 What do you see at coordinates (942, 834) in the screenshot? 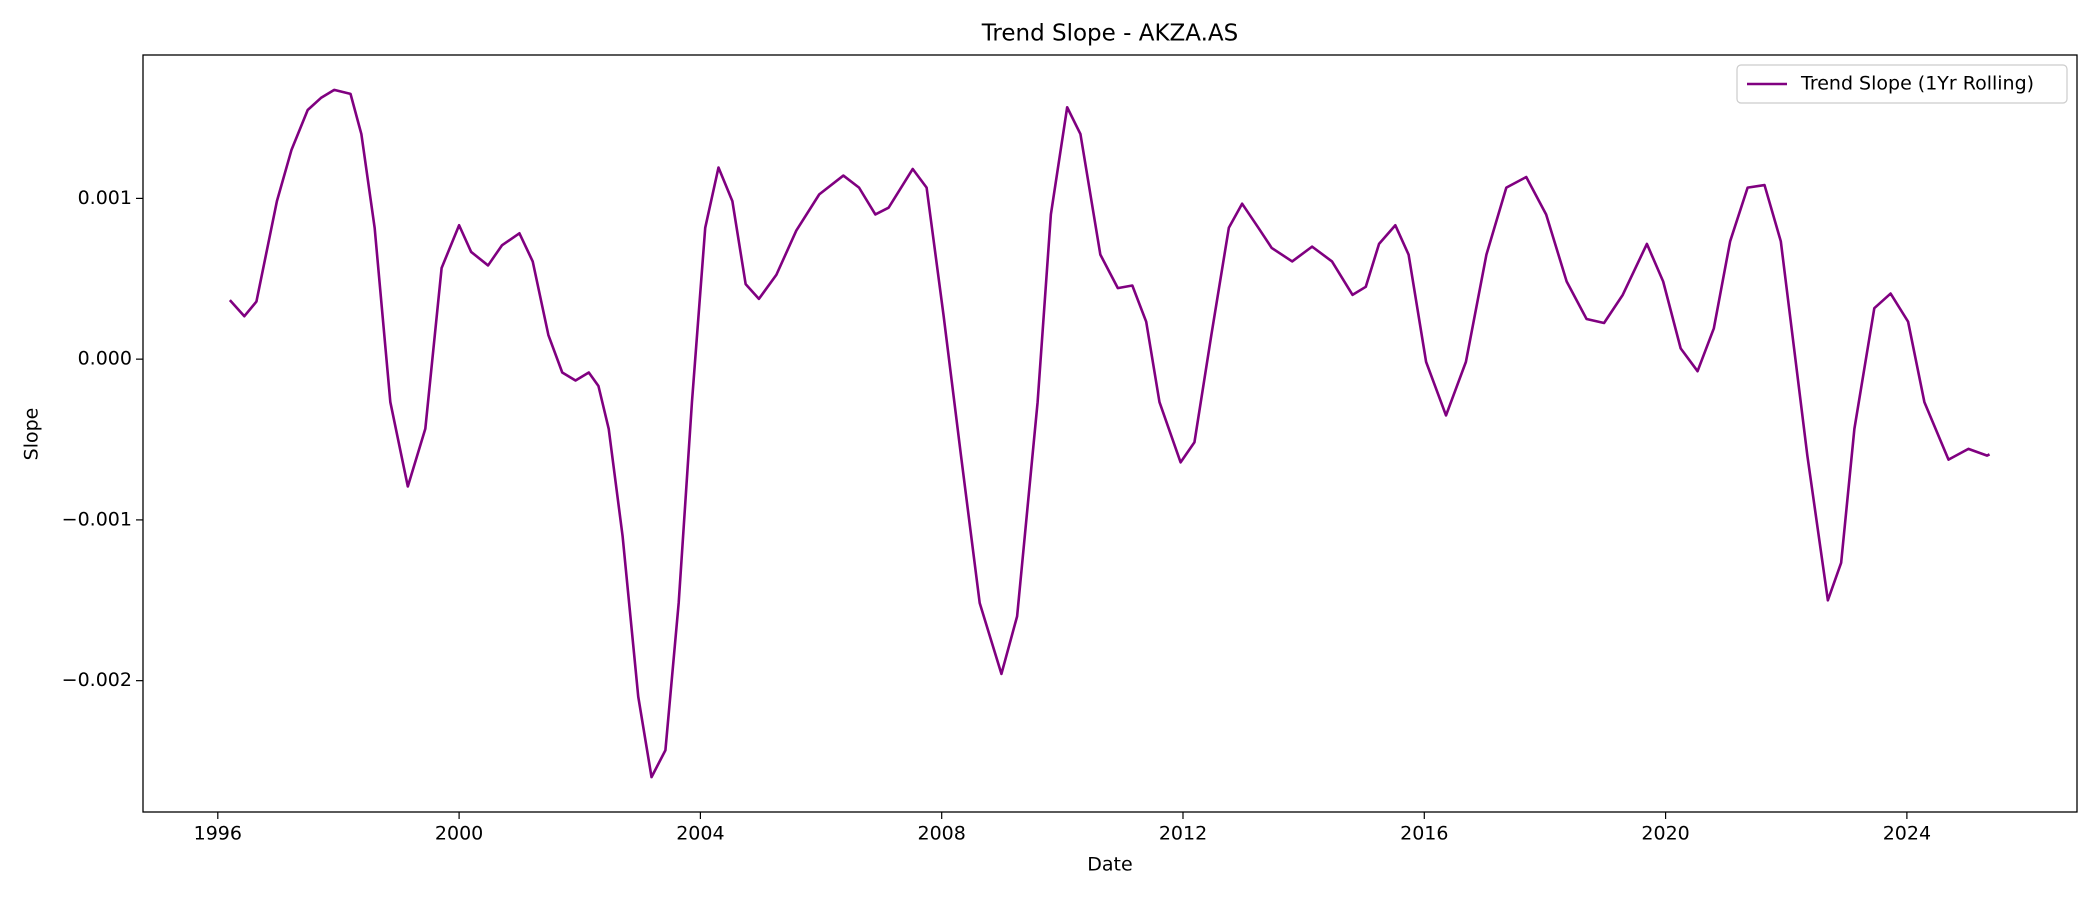
I see `x-tick-label: 2008` at bounding box center [942, 834].